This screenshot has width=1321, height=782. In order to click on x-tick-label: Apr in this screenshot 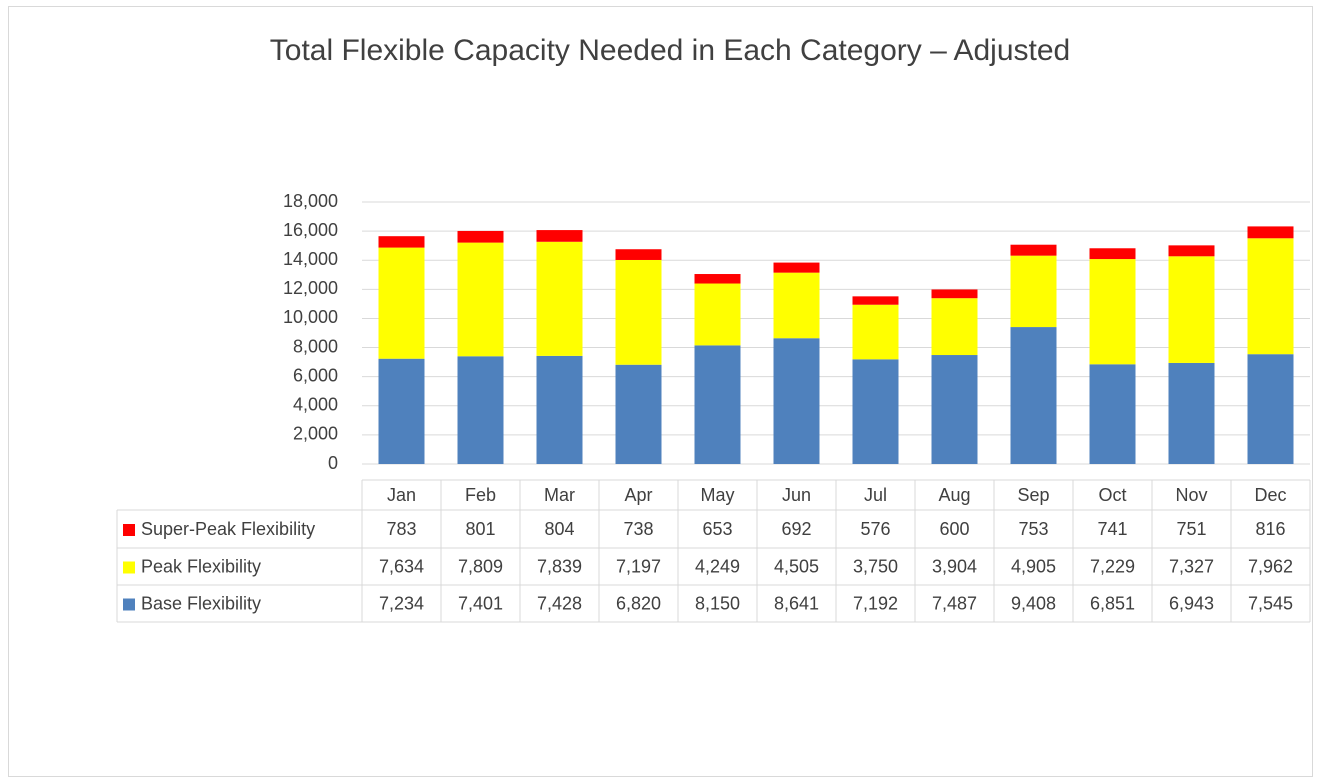, I will do `click(638, 495)`.